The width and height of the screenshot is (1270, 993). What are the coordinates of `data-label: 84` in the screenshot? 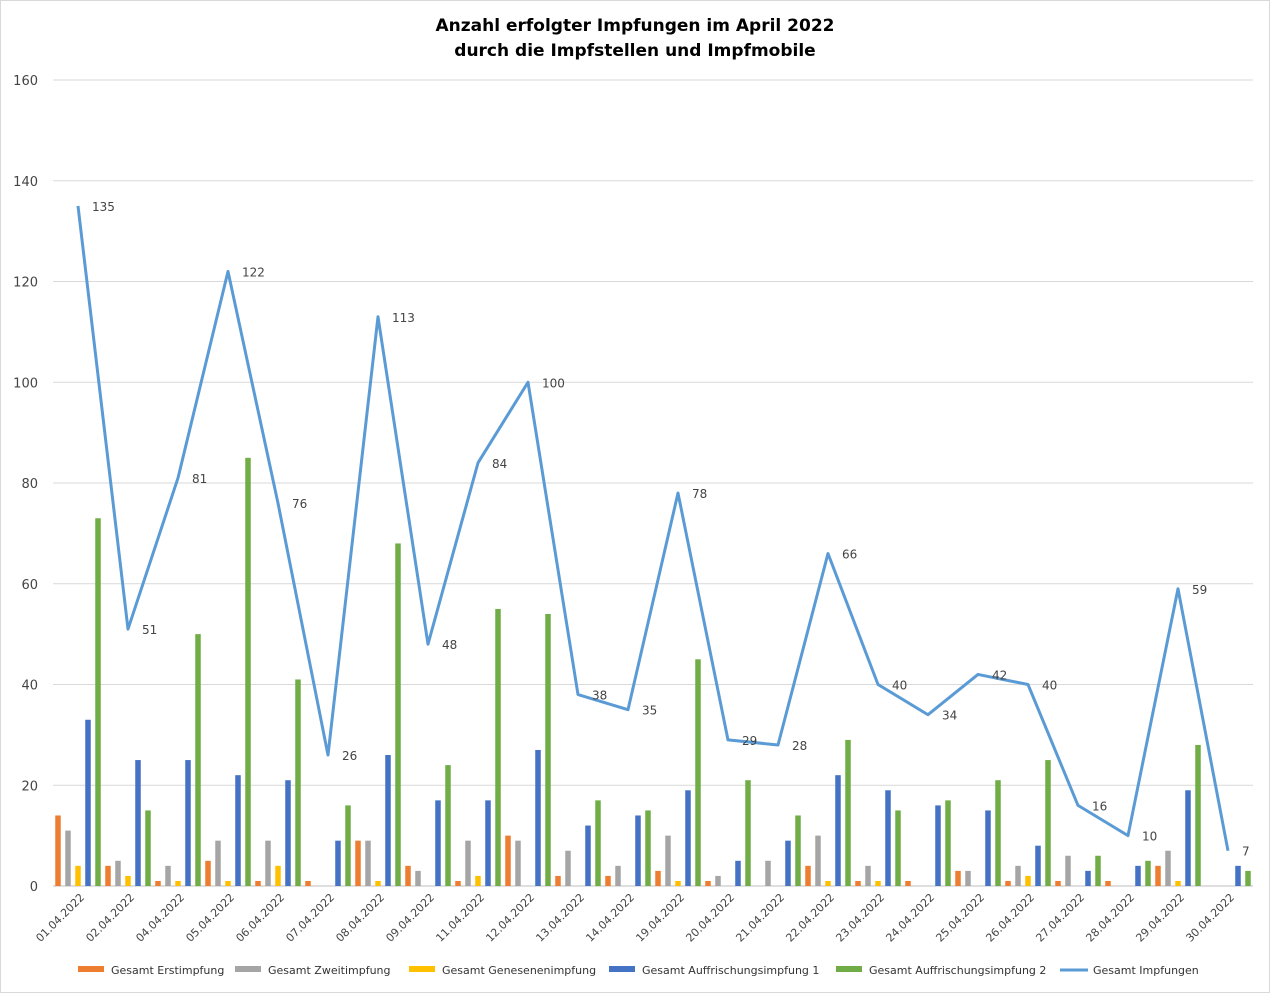 It's located at (499, 464).